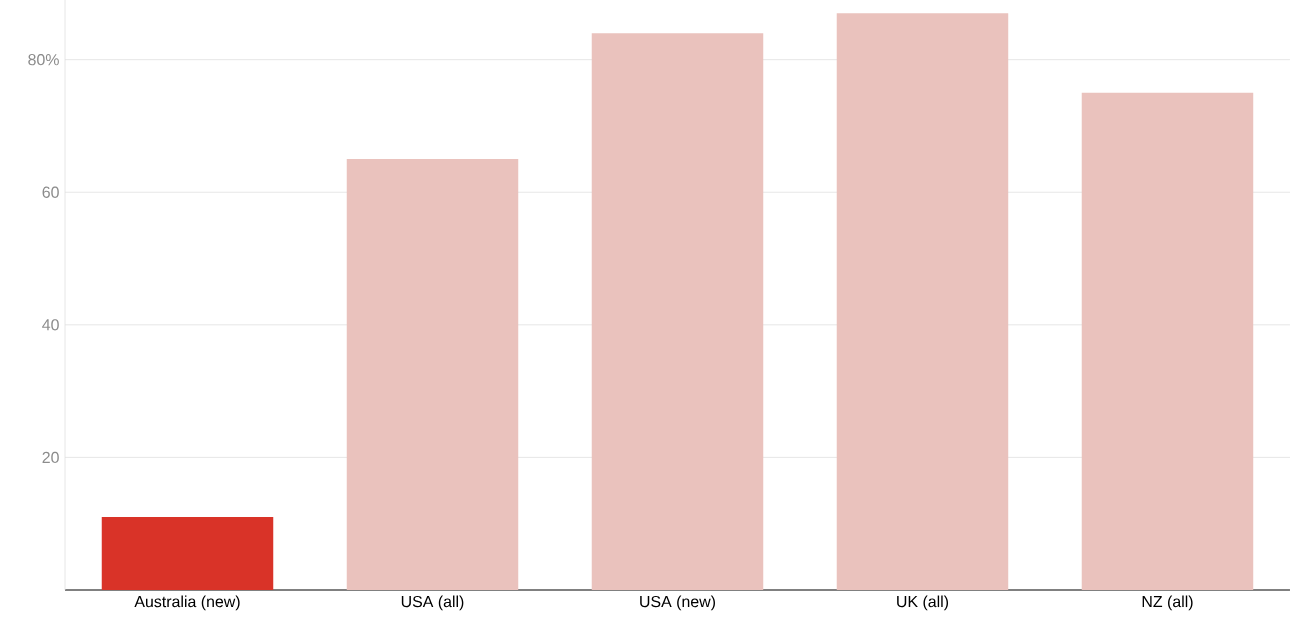 The image size is (1292, 626). Describe the element at coordinates (187, 603) in the screenshot. I see `x-tick-label: Australia (new)` at that location.